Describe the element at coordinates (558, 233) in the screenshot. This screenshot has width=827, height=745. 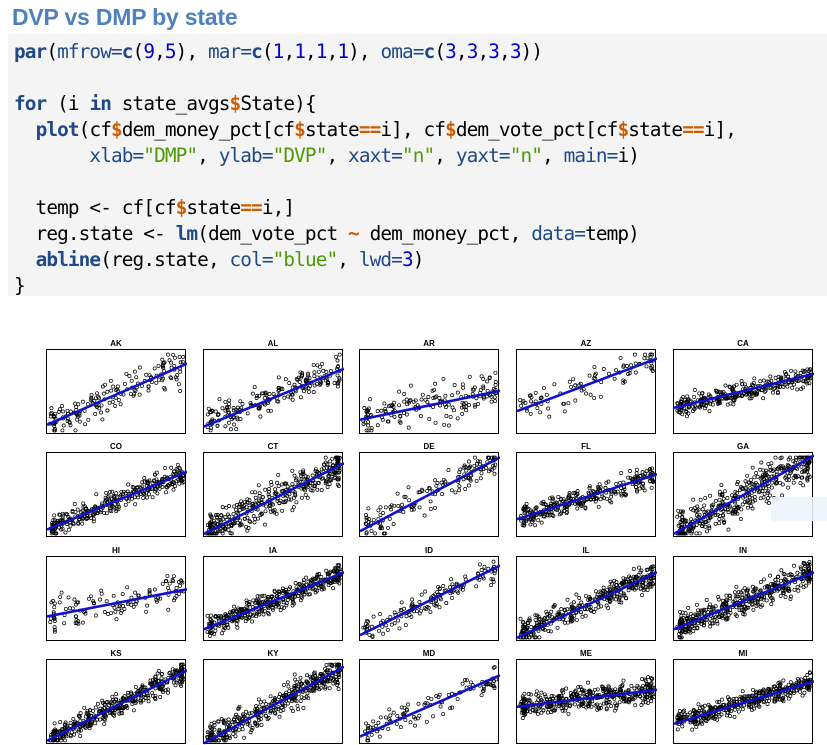
I see `code-token: data=` at that location.